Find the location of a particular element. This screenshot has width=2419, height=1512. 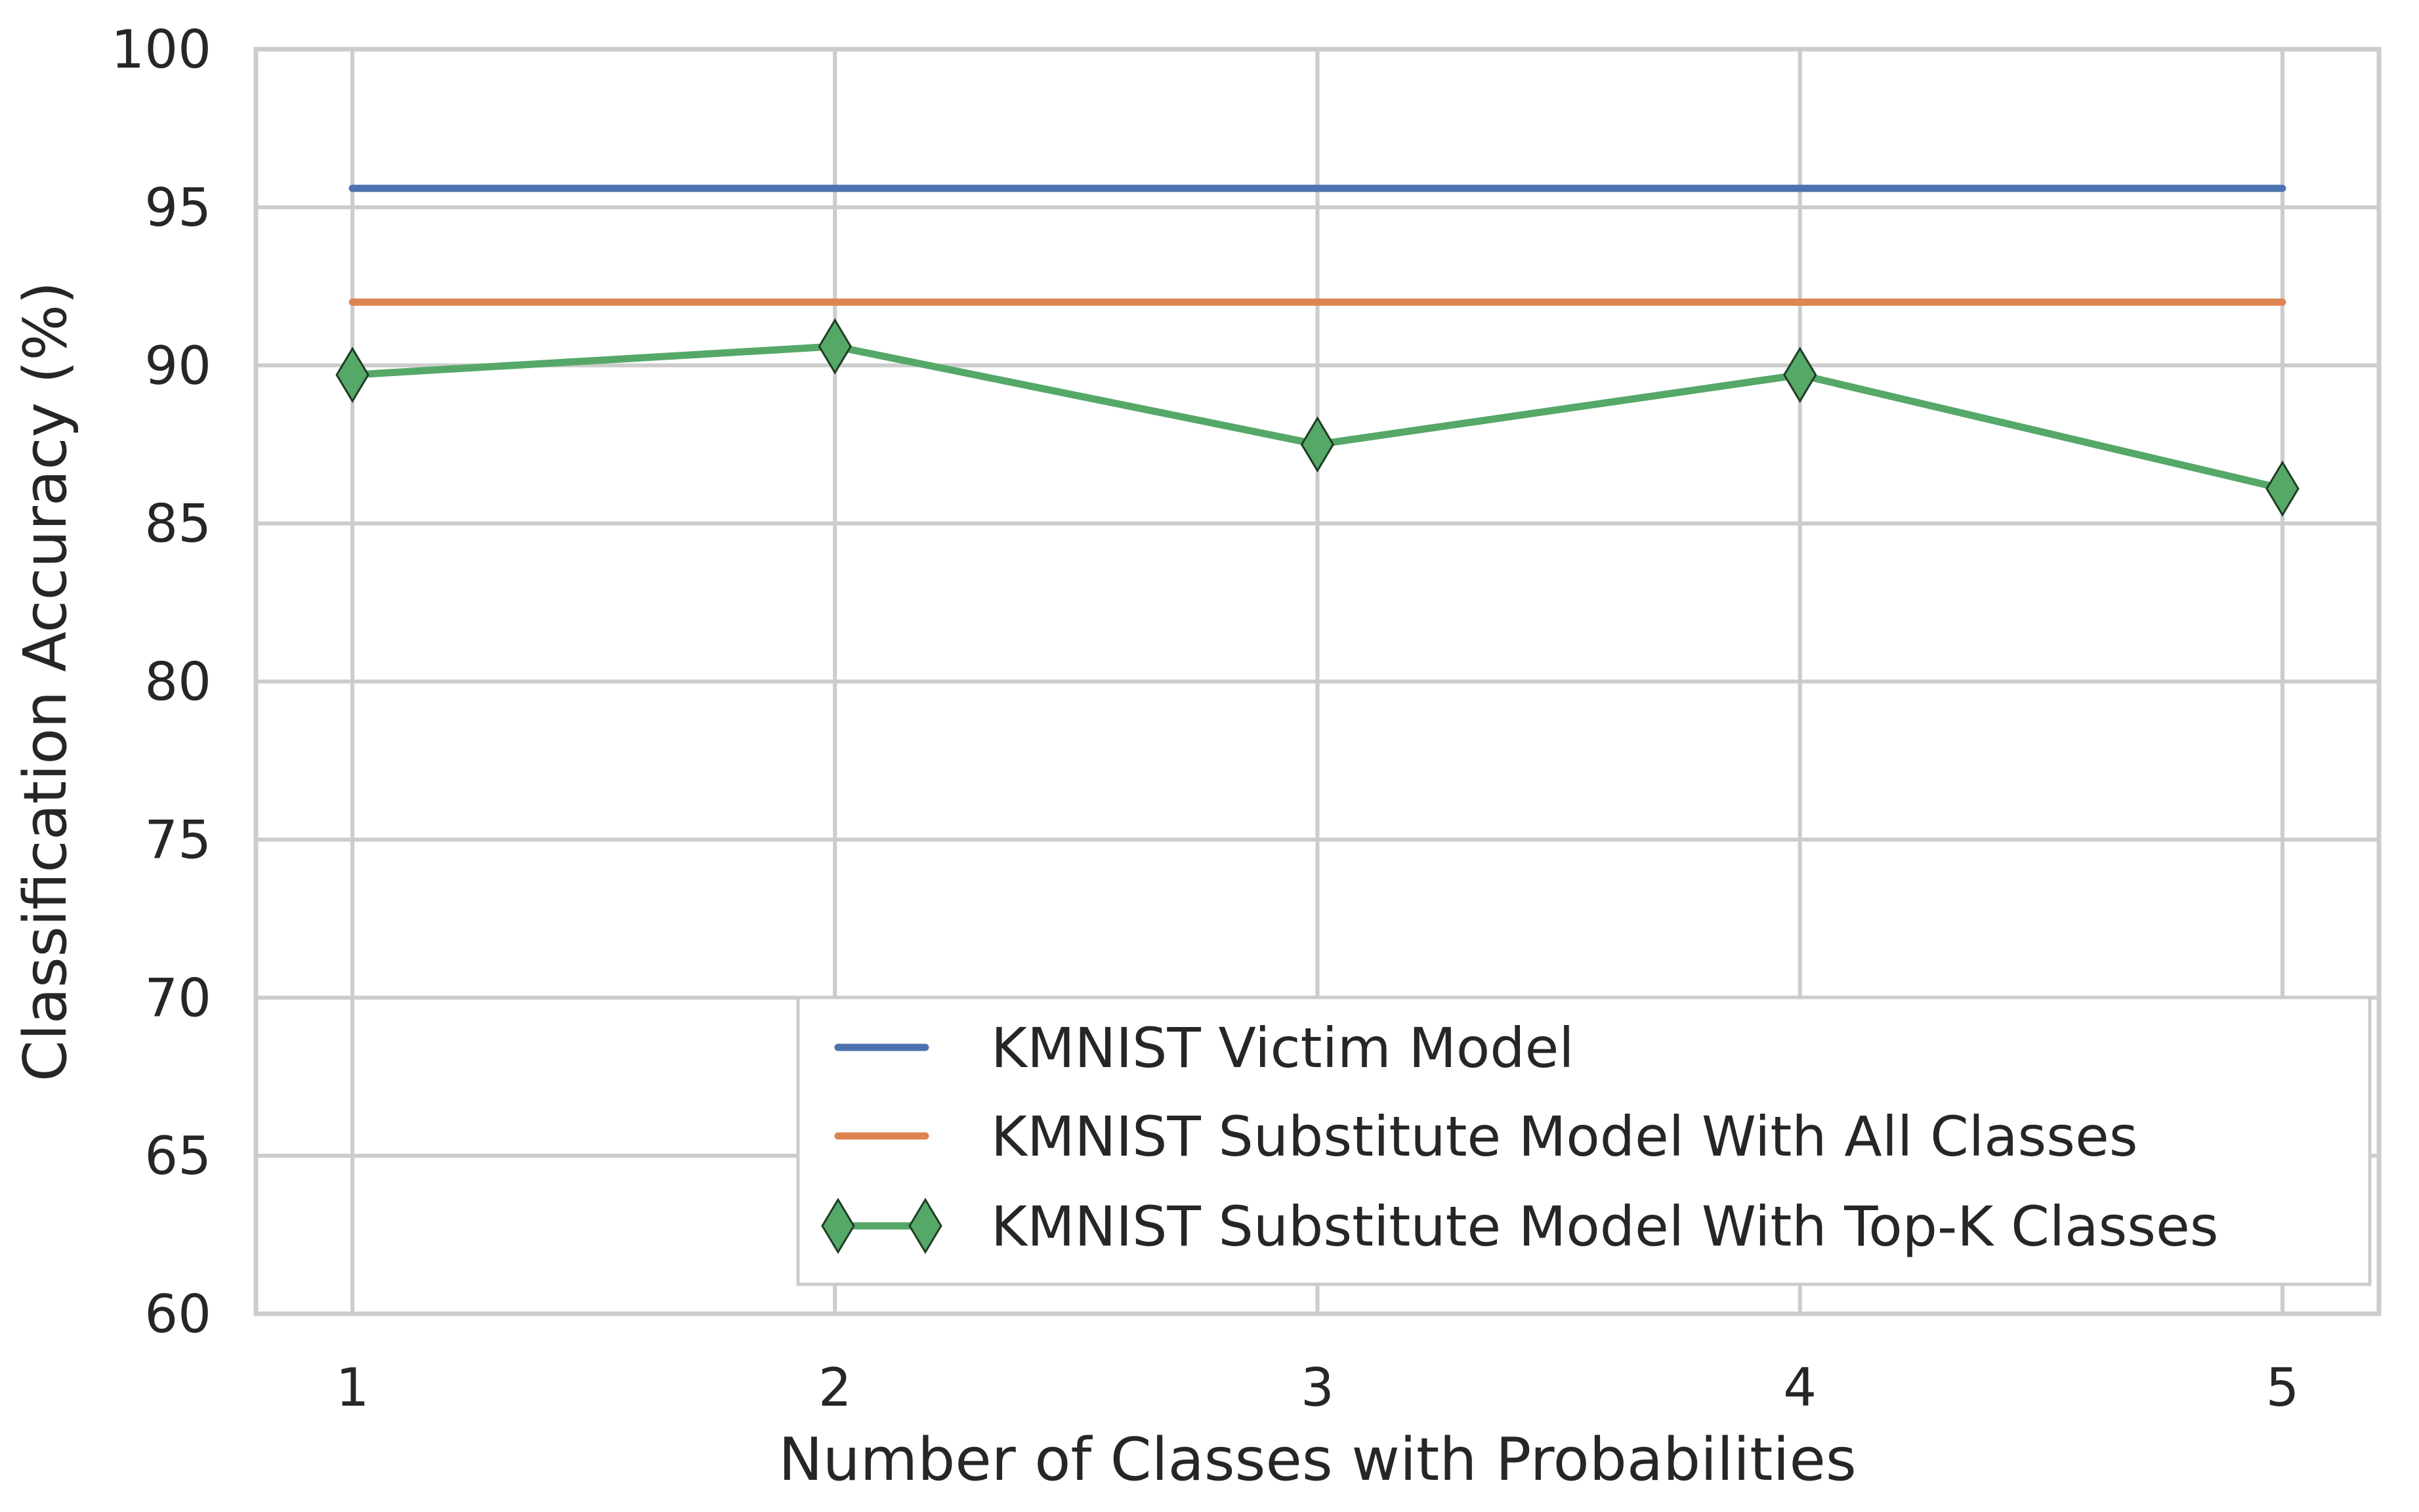

x-tick-label: 4 is located at coordinates (1800, 1387).